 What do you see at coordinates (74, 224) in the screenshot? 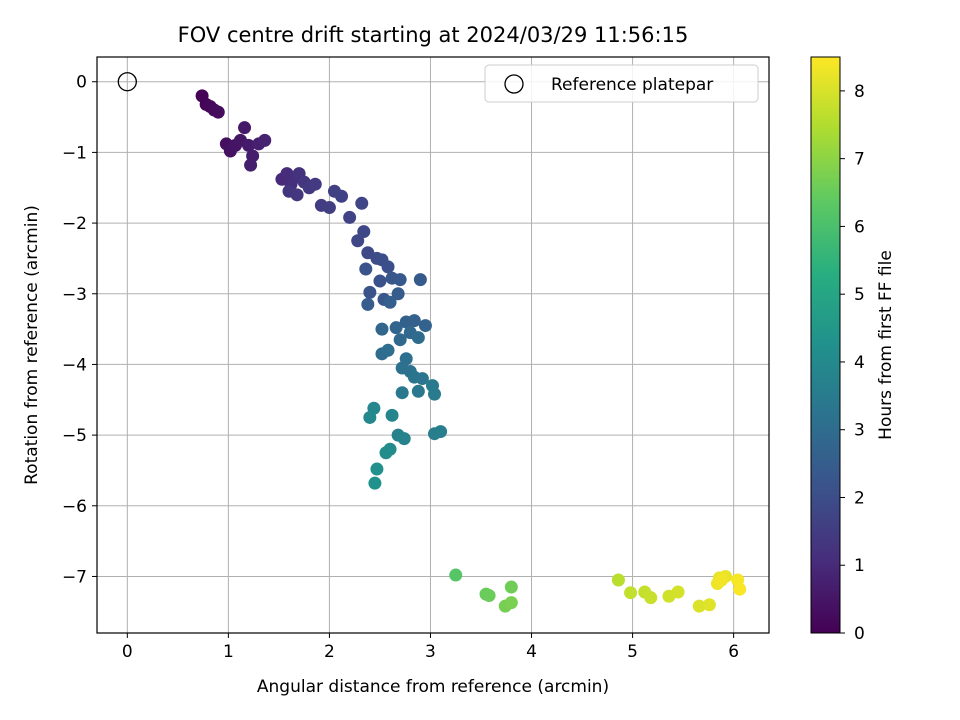
I see `y-tick-label: −2` at bounding box center [74, 224].